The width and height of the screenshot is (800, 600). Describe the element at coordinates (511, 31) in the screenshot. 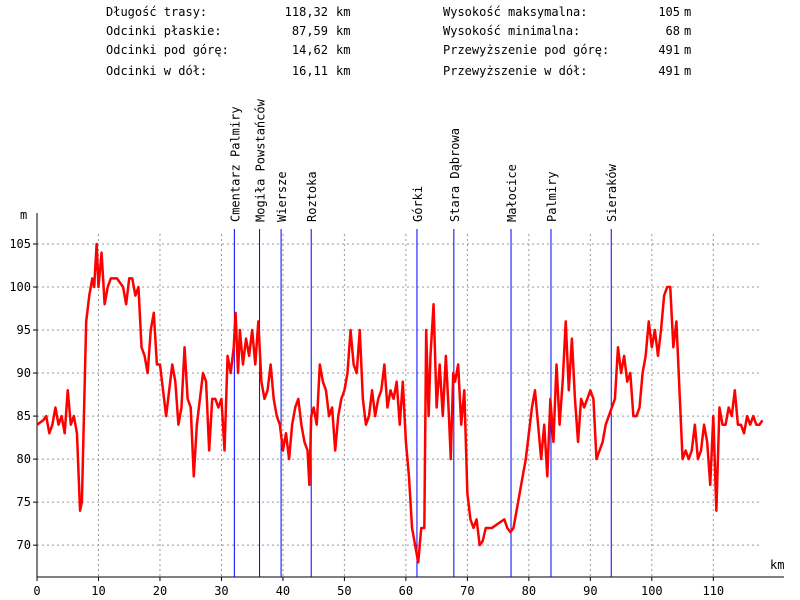

I see `summary-label: Wysokość minimalna:` at that location.